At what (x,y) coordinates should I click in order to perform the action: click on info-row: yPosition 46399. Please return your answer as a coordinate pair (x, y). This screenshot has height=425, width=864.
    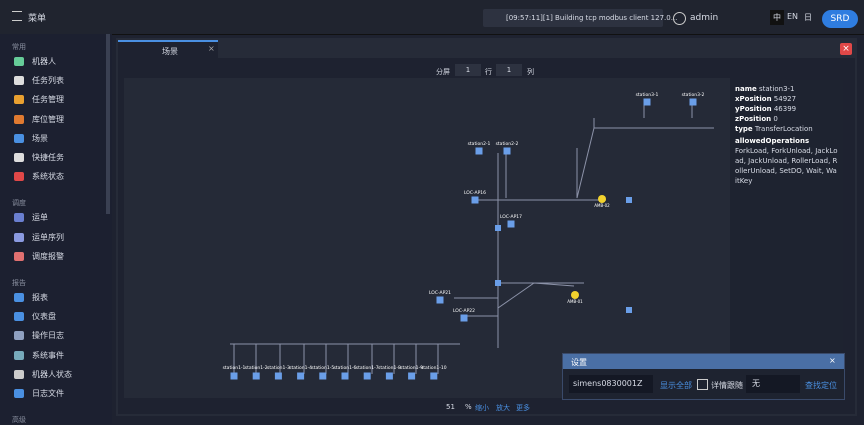
    Looking at the image, I should click on (786, 109).